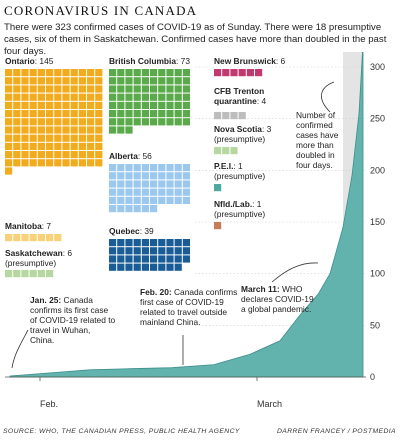  I want to click on waffle-manitoba, so click(33, 238).